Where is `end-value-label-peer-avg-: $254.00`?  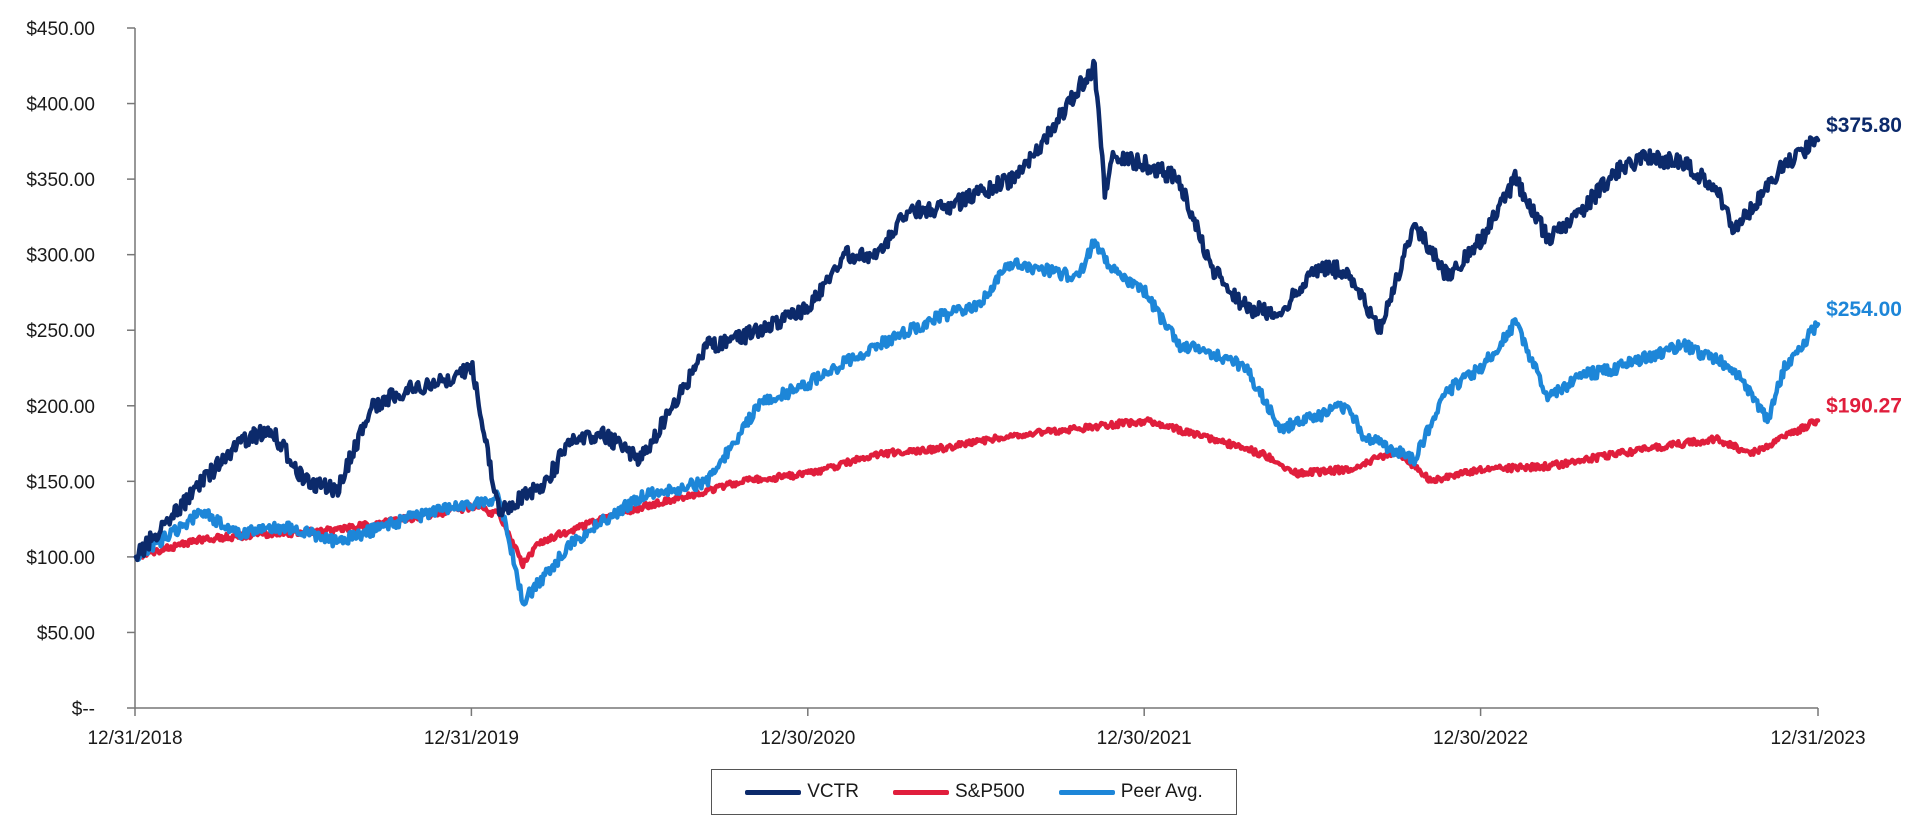
end-value-label-peer-avg-: $254.00 is located at coordinates (1864, 309).